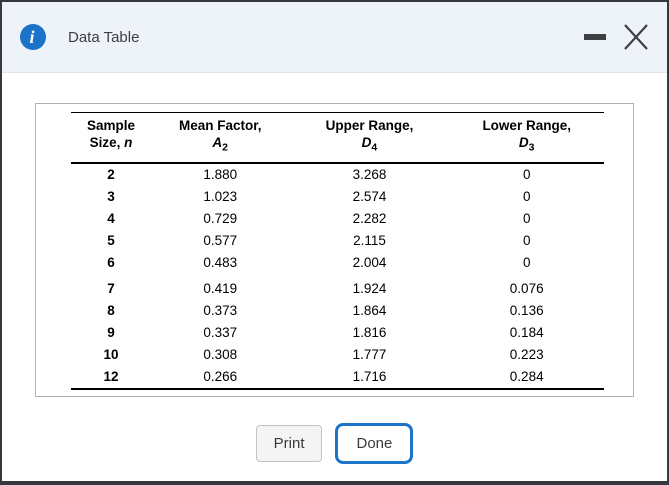  Describe the element at coordinates (111, 262) in the screenshot. I see `cell-sample-size: 6` at that location.